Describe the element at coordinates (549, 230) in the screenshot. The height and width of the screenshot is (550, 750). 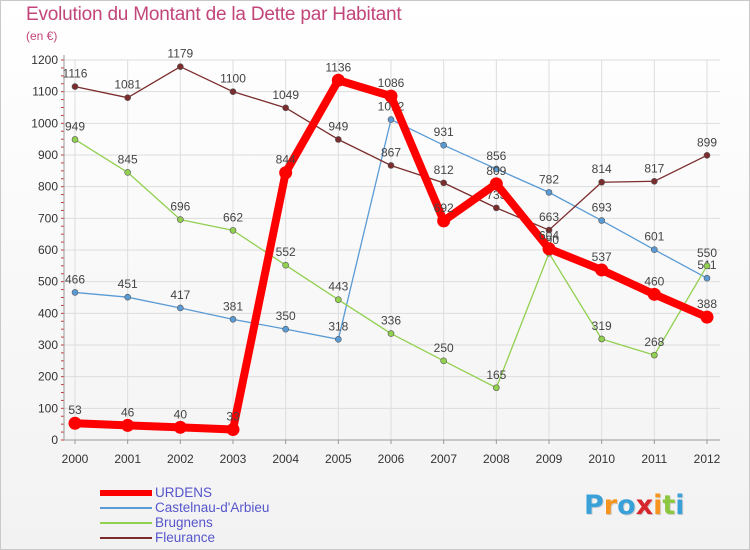
I see `data-point-fleurance-2009` at that location.